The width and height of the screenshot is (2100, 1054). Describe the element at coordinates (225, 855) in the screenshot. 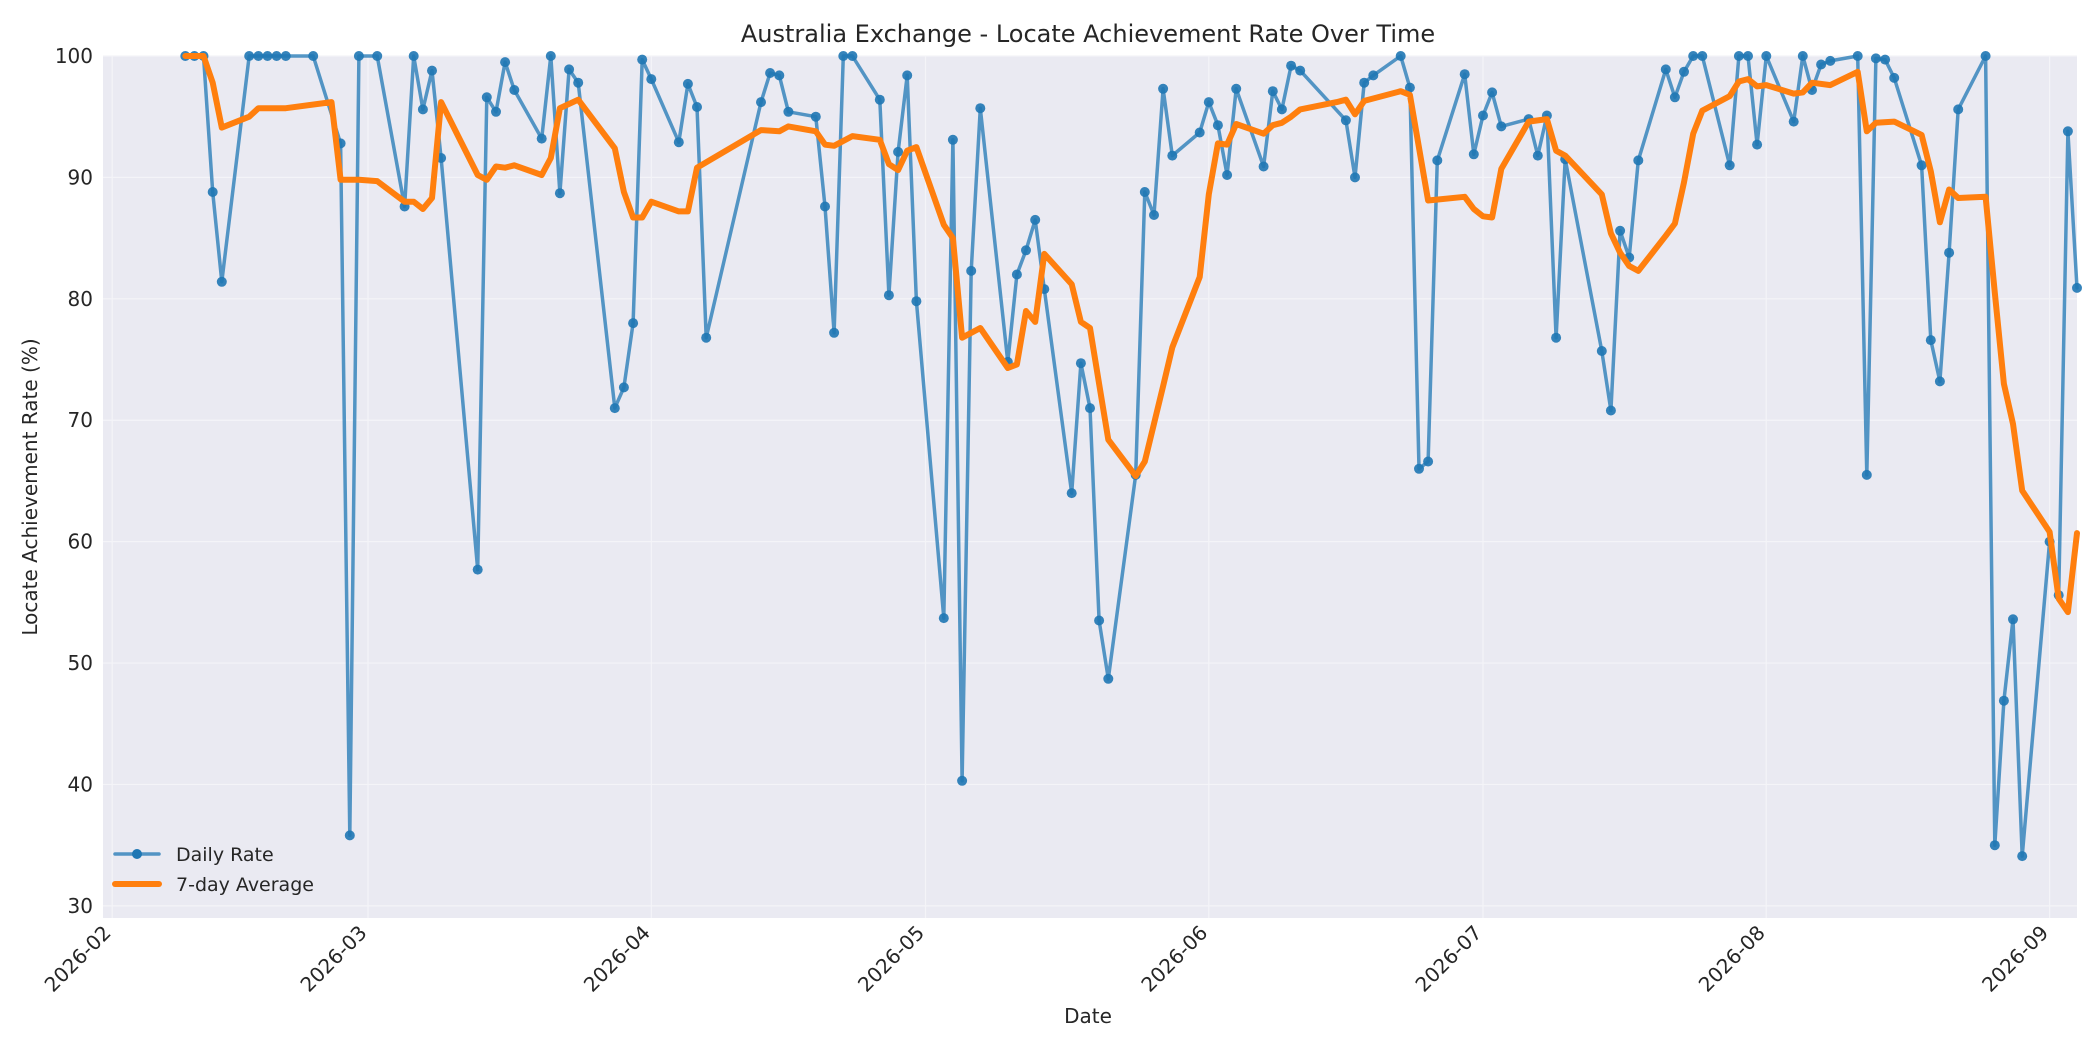

I see `legend-label-daily-rate: Daily Rate` at that location.